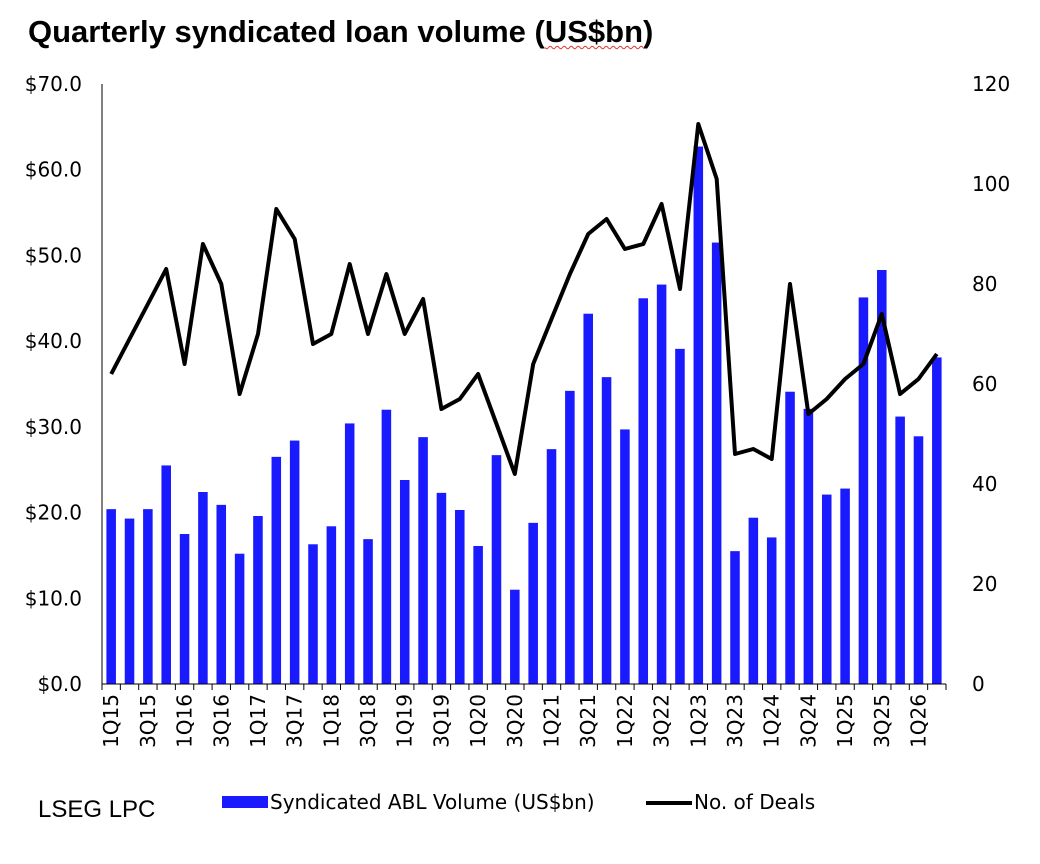 This screenshot has height=864, width=1040. I want to click on bar-2Q21, so click(570, 537).